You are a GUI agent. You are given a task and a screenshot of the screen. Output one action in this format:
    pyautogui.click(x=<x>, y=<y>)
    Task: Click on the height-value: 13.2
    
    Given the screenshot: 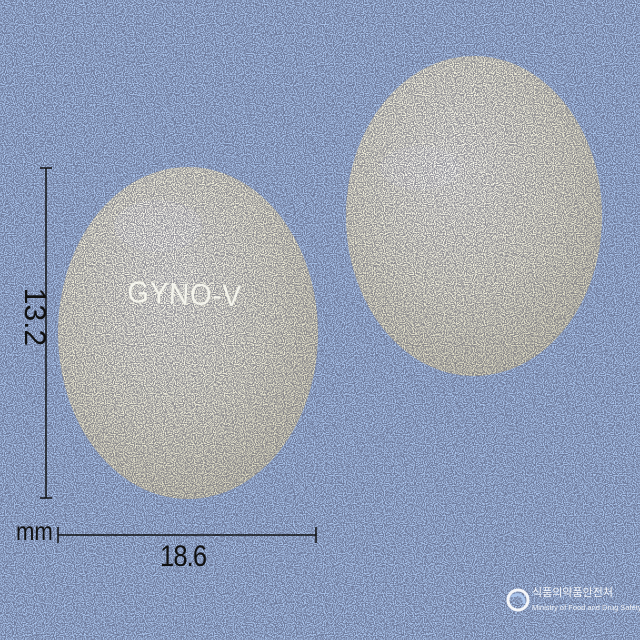 What is the action you would take?
    pyautogui.click(x=34, y=317)
    